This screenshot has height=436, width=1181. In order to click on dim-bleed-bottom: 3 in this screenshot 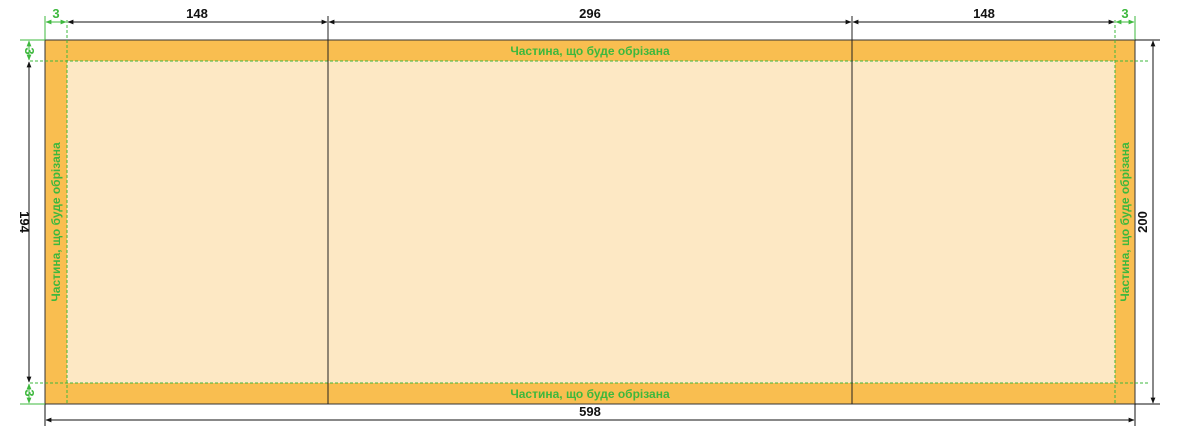, I will do `click(29, 392)`.